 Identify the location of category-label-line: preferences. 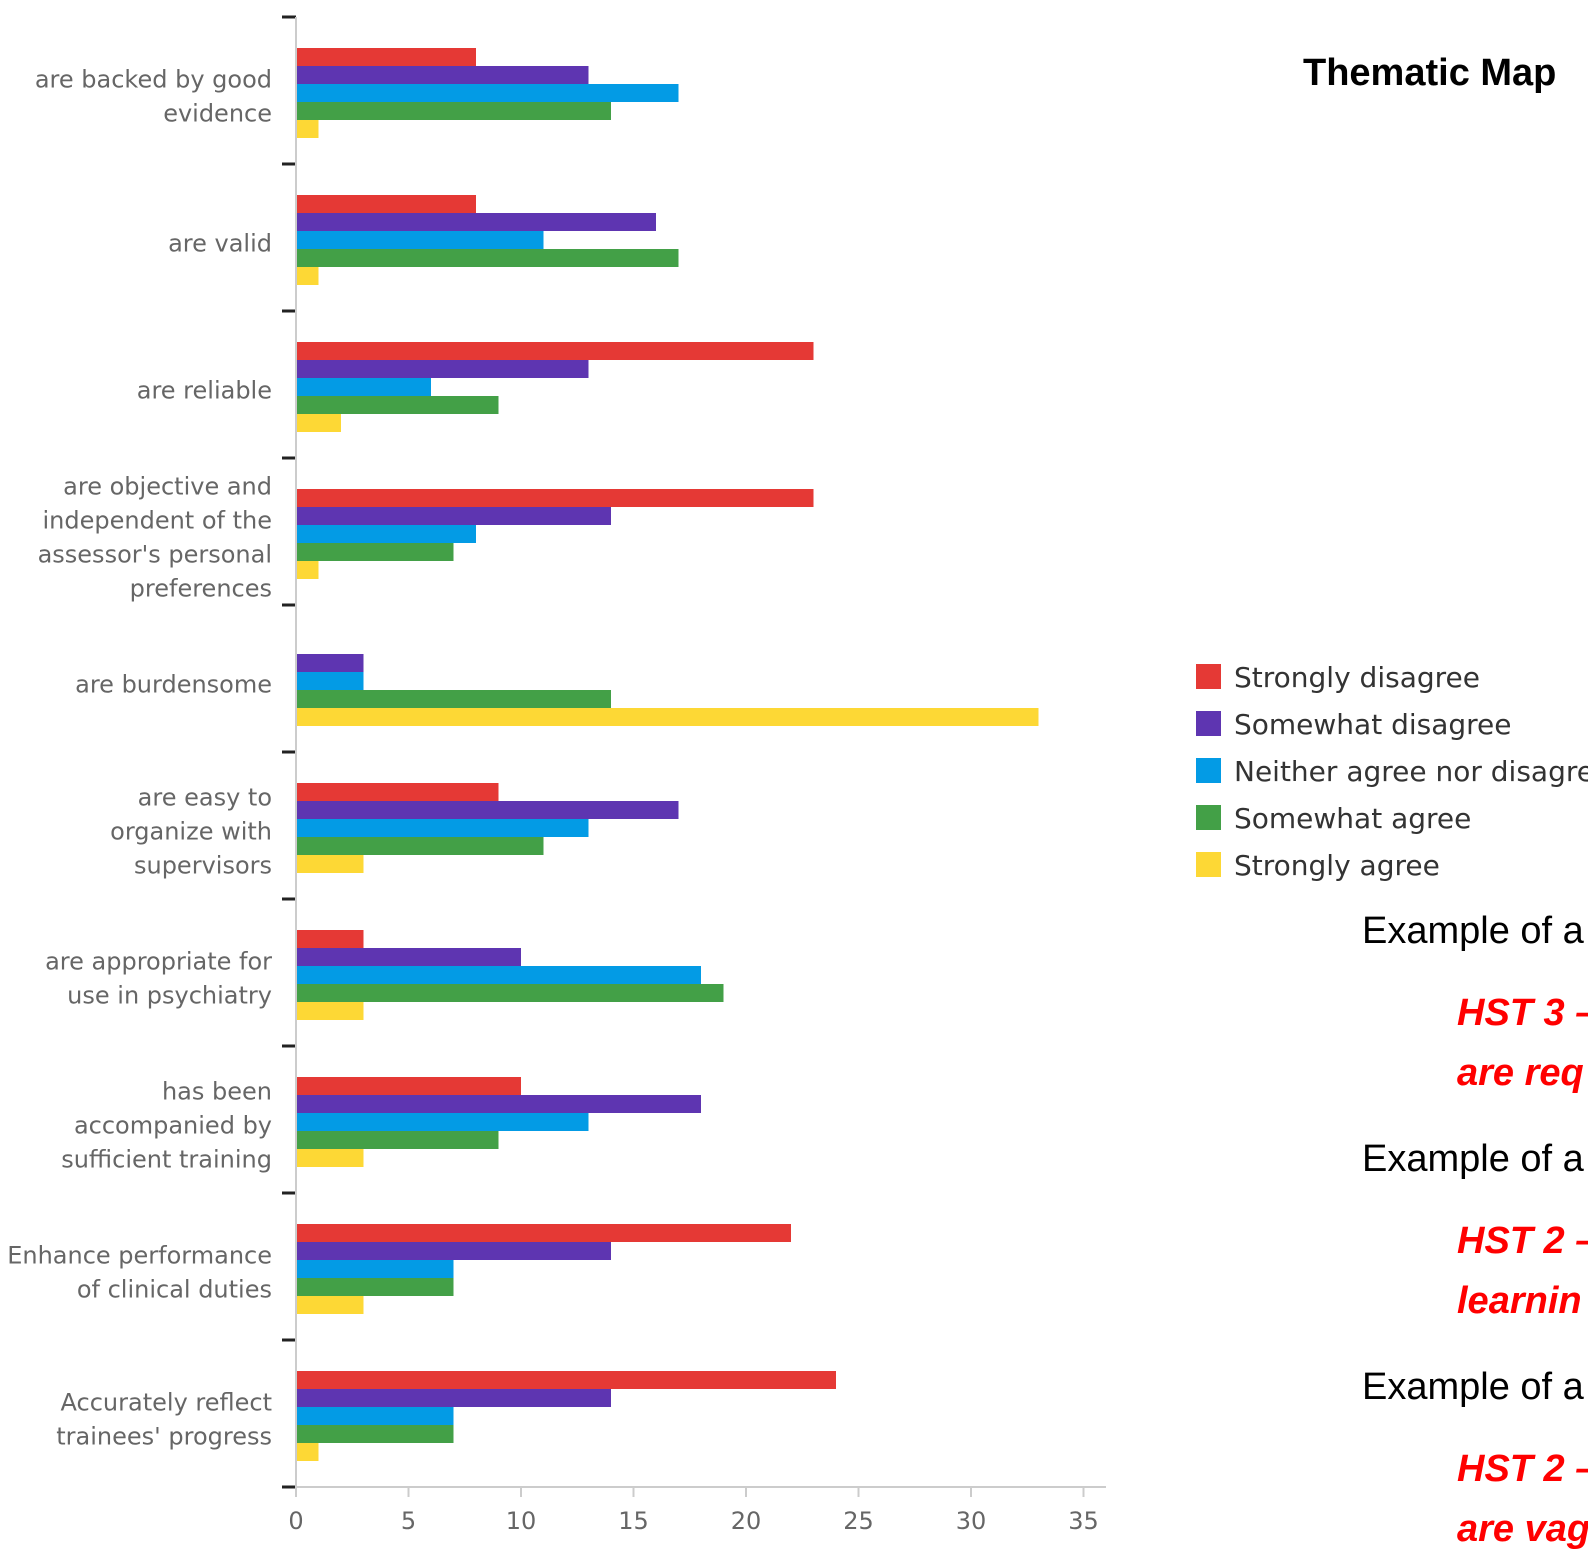
(201, 589).